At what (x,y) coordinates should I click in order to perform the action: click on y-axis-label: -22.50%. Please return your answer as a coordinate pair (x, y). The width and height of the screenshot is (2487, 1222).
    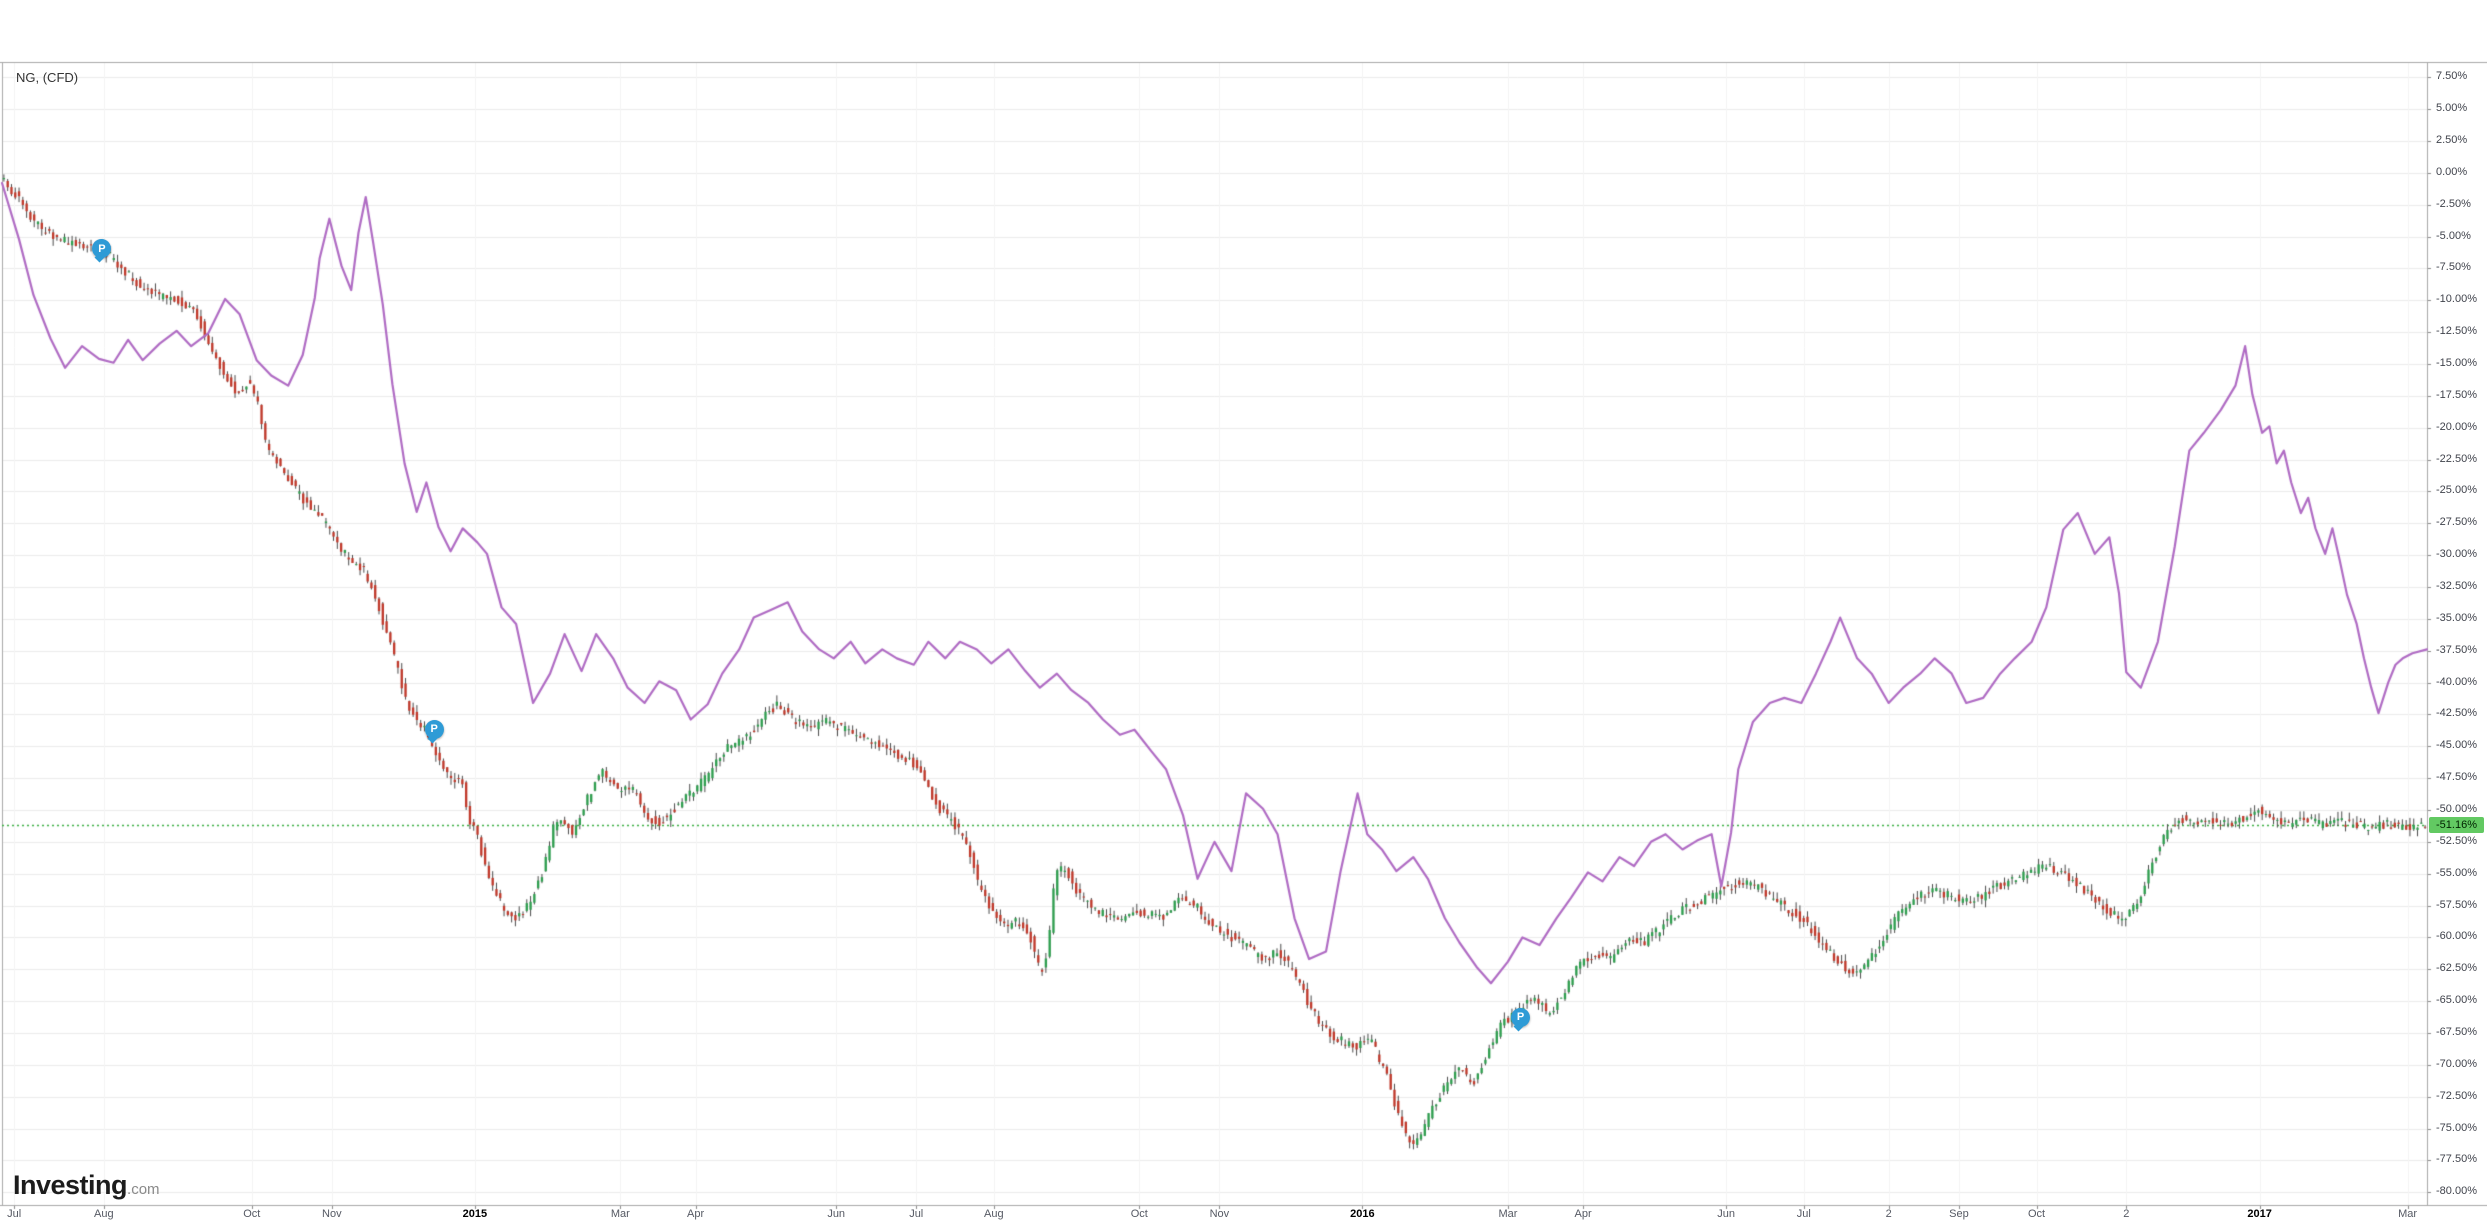
    Looking at the image, I should click on (2456, 458).